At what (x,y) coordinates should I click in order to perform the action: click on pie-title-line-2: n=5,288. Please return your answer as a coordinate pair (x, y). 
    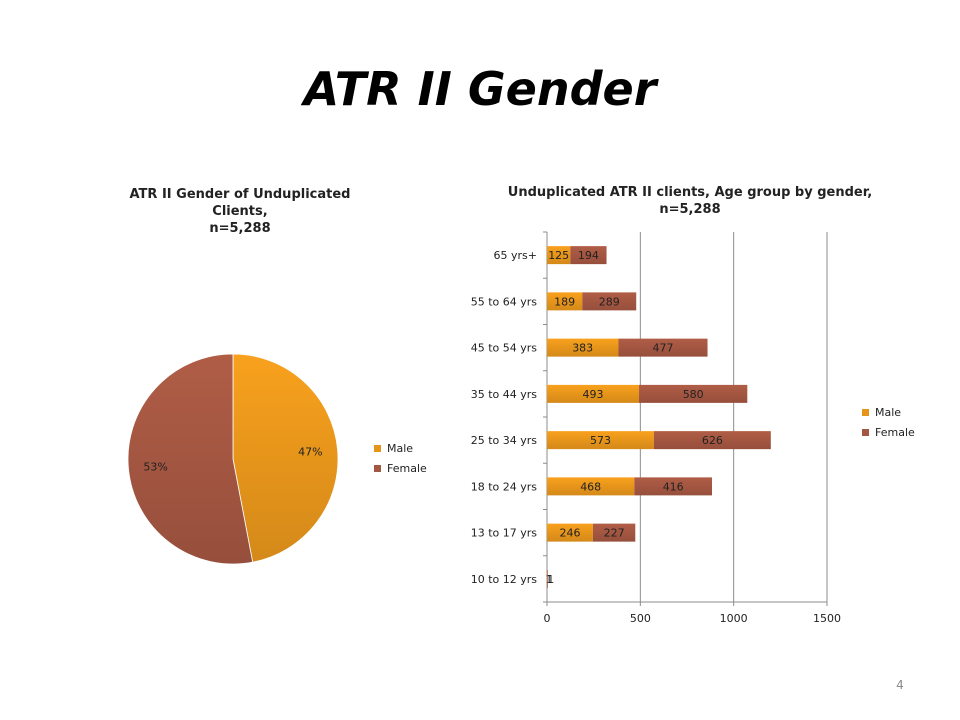
    Looking at the image, I should click on (240, 228).